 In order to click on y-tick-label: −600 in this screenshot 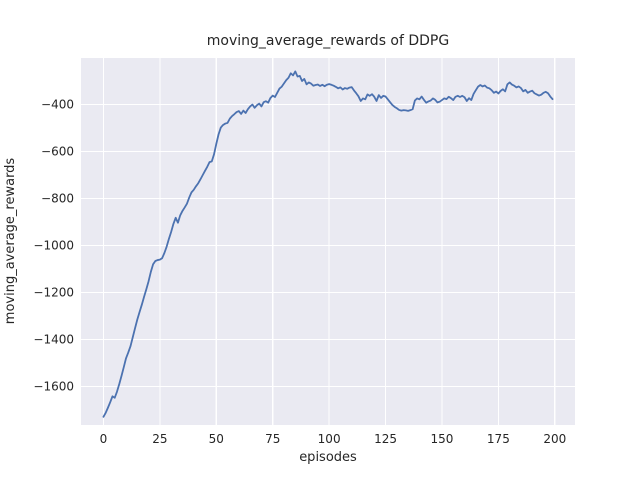, I will do `click(57, 152)`.